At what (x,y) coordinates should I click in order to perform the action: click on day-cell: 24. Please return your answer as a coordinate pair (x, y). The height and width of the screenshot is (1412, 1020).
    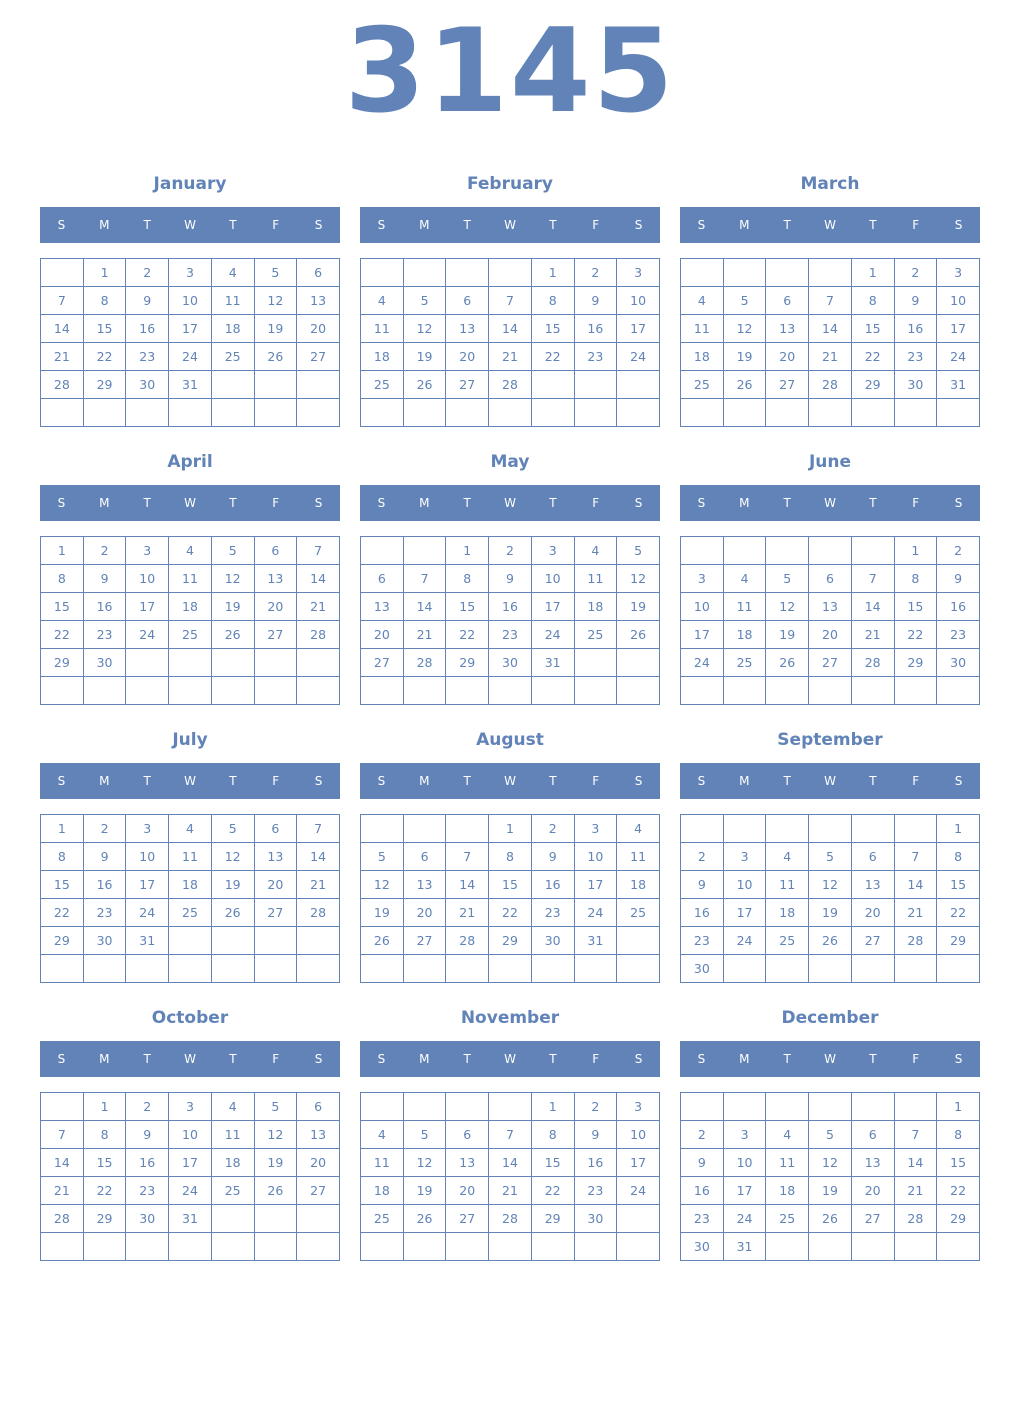
    Looking at the image, I should click on (595, 912).